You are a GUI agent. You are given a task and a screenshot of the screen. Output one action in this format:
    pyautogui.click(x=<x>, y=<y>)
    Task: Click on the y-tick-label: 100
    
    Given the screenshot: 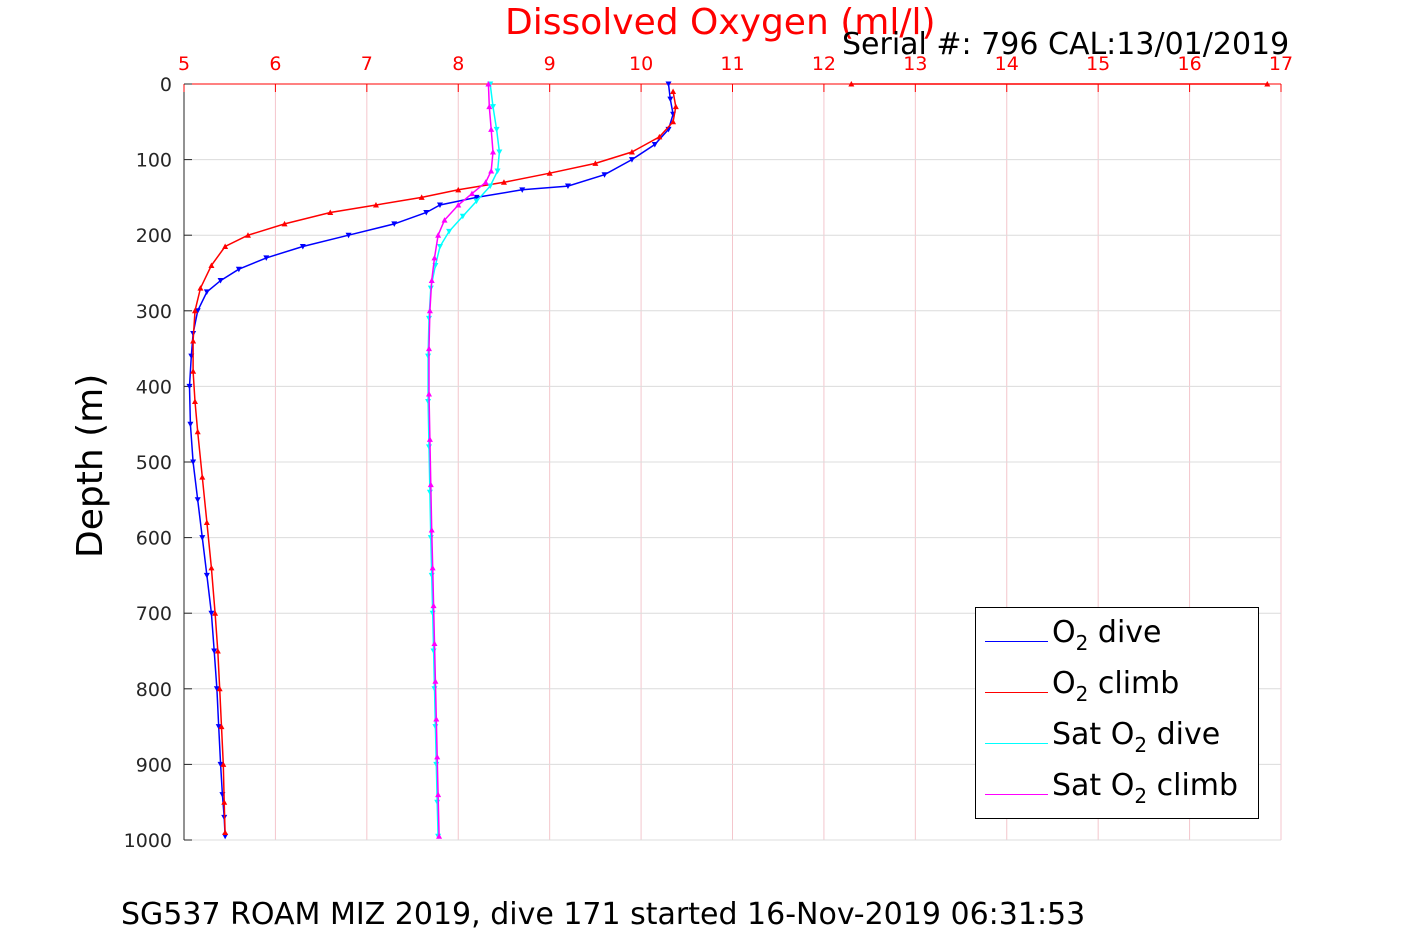 What is the action you would take?
    pyautogui.click(x=154, y=161)
    